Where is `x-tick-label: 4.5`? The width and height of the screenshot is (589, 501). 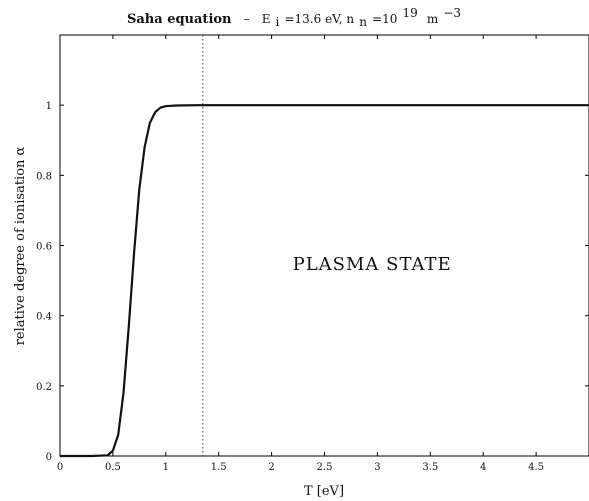 x-tick-label: 4.5 is located at coordinates (536, 467).